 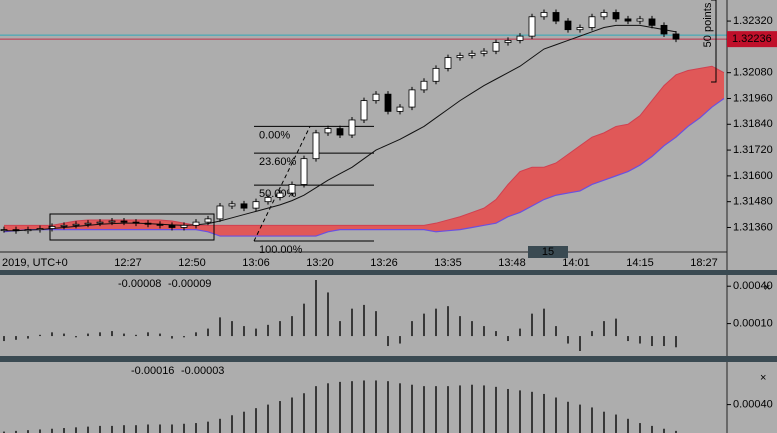 I want to click on x-tick-label: 14:15, so click(x=640, y=263).